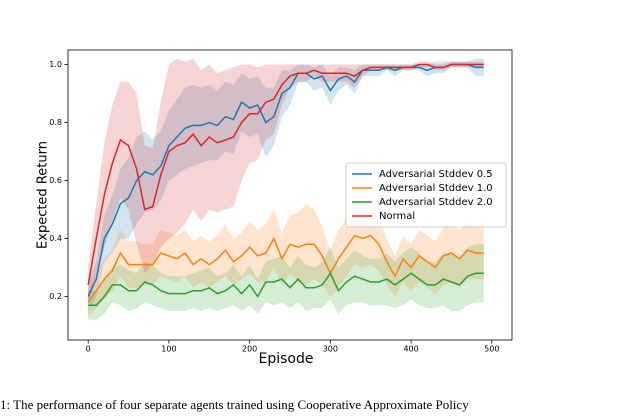  I want to click on x-tick-label: 0, so click(88, 349).